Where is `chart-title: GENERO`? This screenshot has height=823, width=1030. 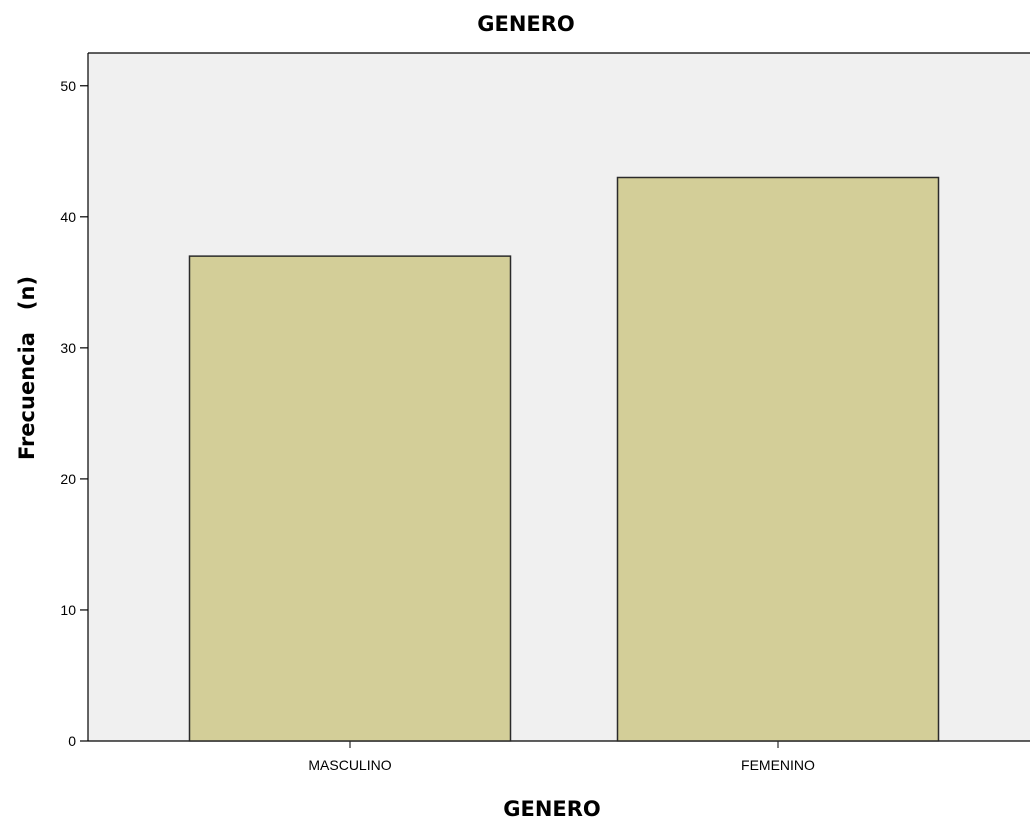
chart-title: GENERO is located at coordinates (526, 24).